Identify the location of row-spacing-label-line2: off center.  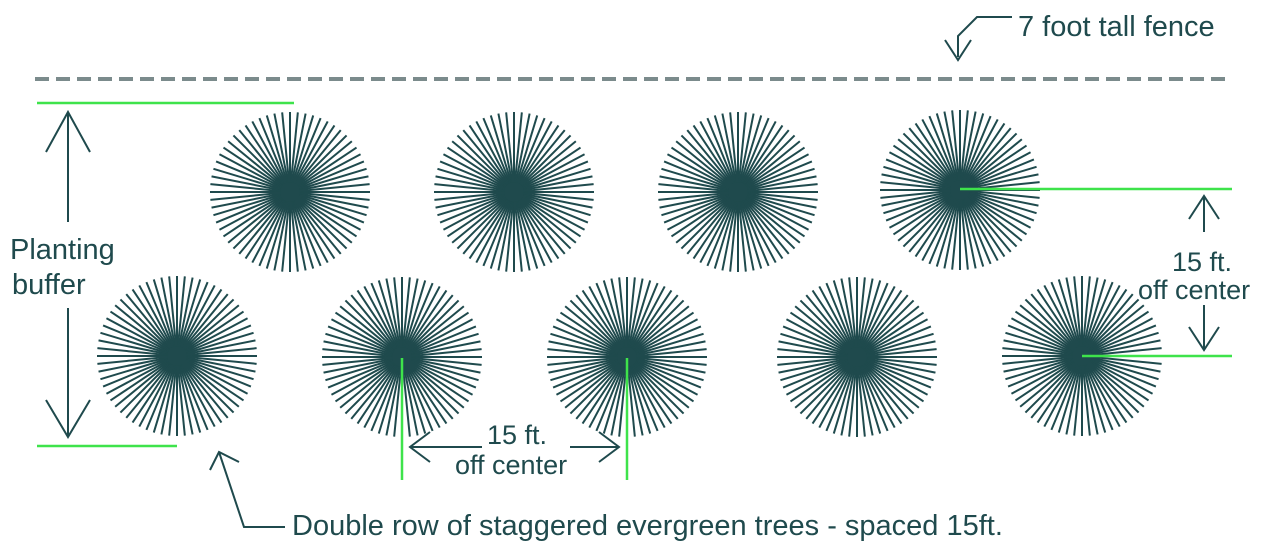
(1194, 290).